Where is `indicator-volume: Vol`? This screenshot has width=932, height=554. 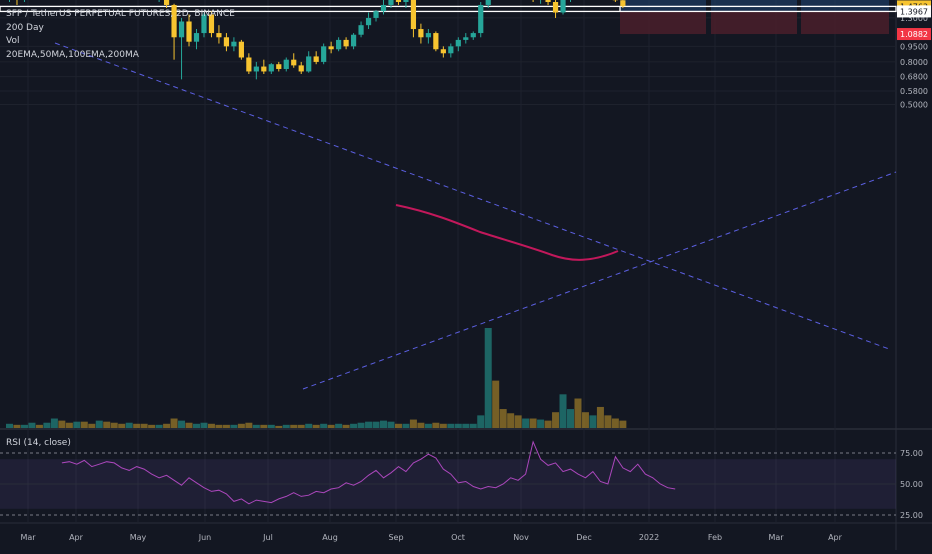 indicator-volume: Vol is located at coordinates (120, 42).